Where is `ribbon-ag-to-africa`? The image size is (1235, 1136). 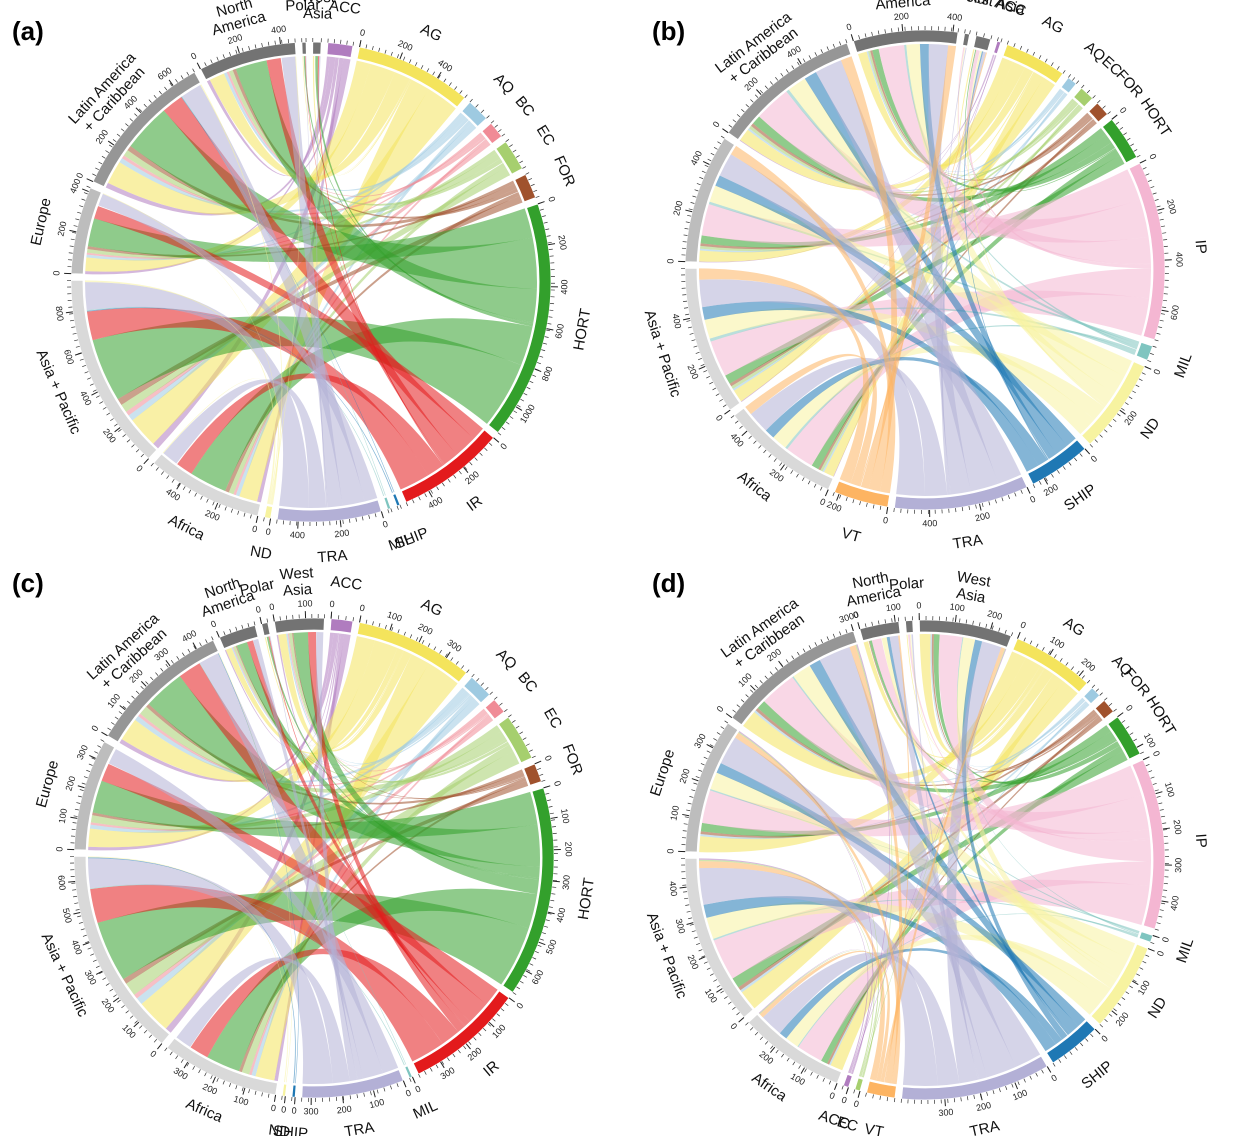 ribbon-ag-to-africa is located at coordinates (342, 867).